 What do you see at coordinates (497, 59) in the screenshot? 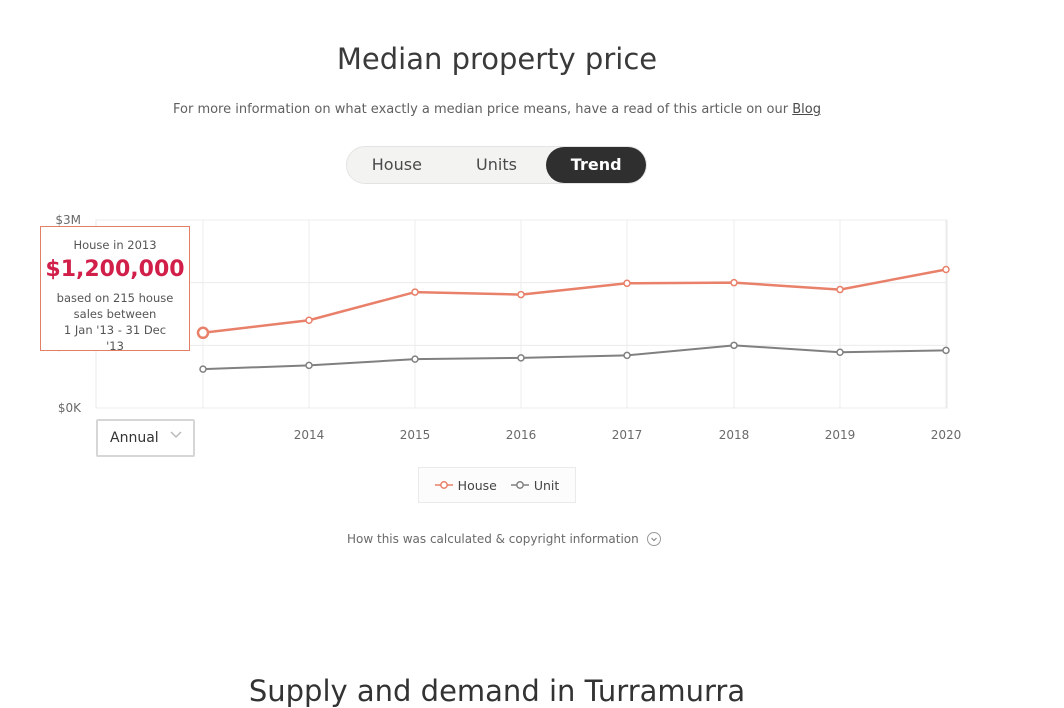
I see `page-title: Median property price` at bounding box center [497, 59].